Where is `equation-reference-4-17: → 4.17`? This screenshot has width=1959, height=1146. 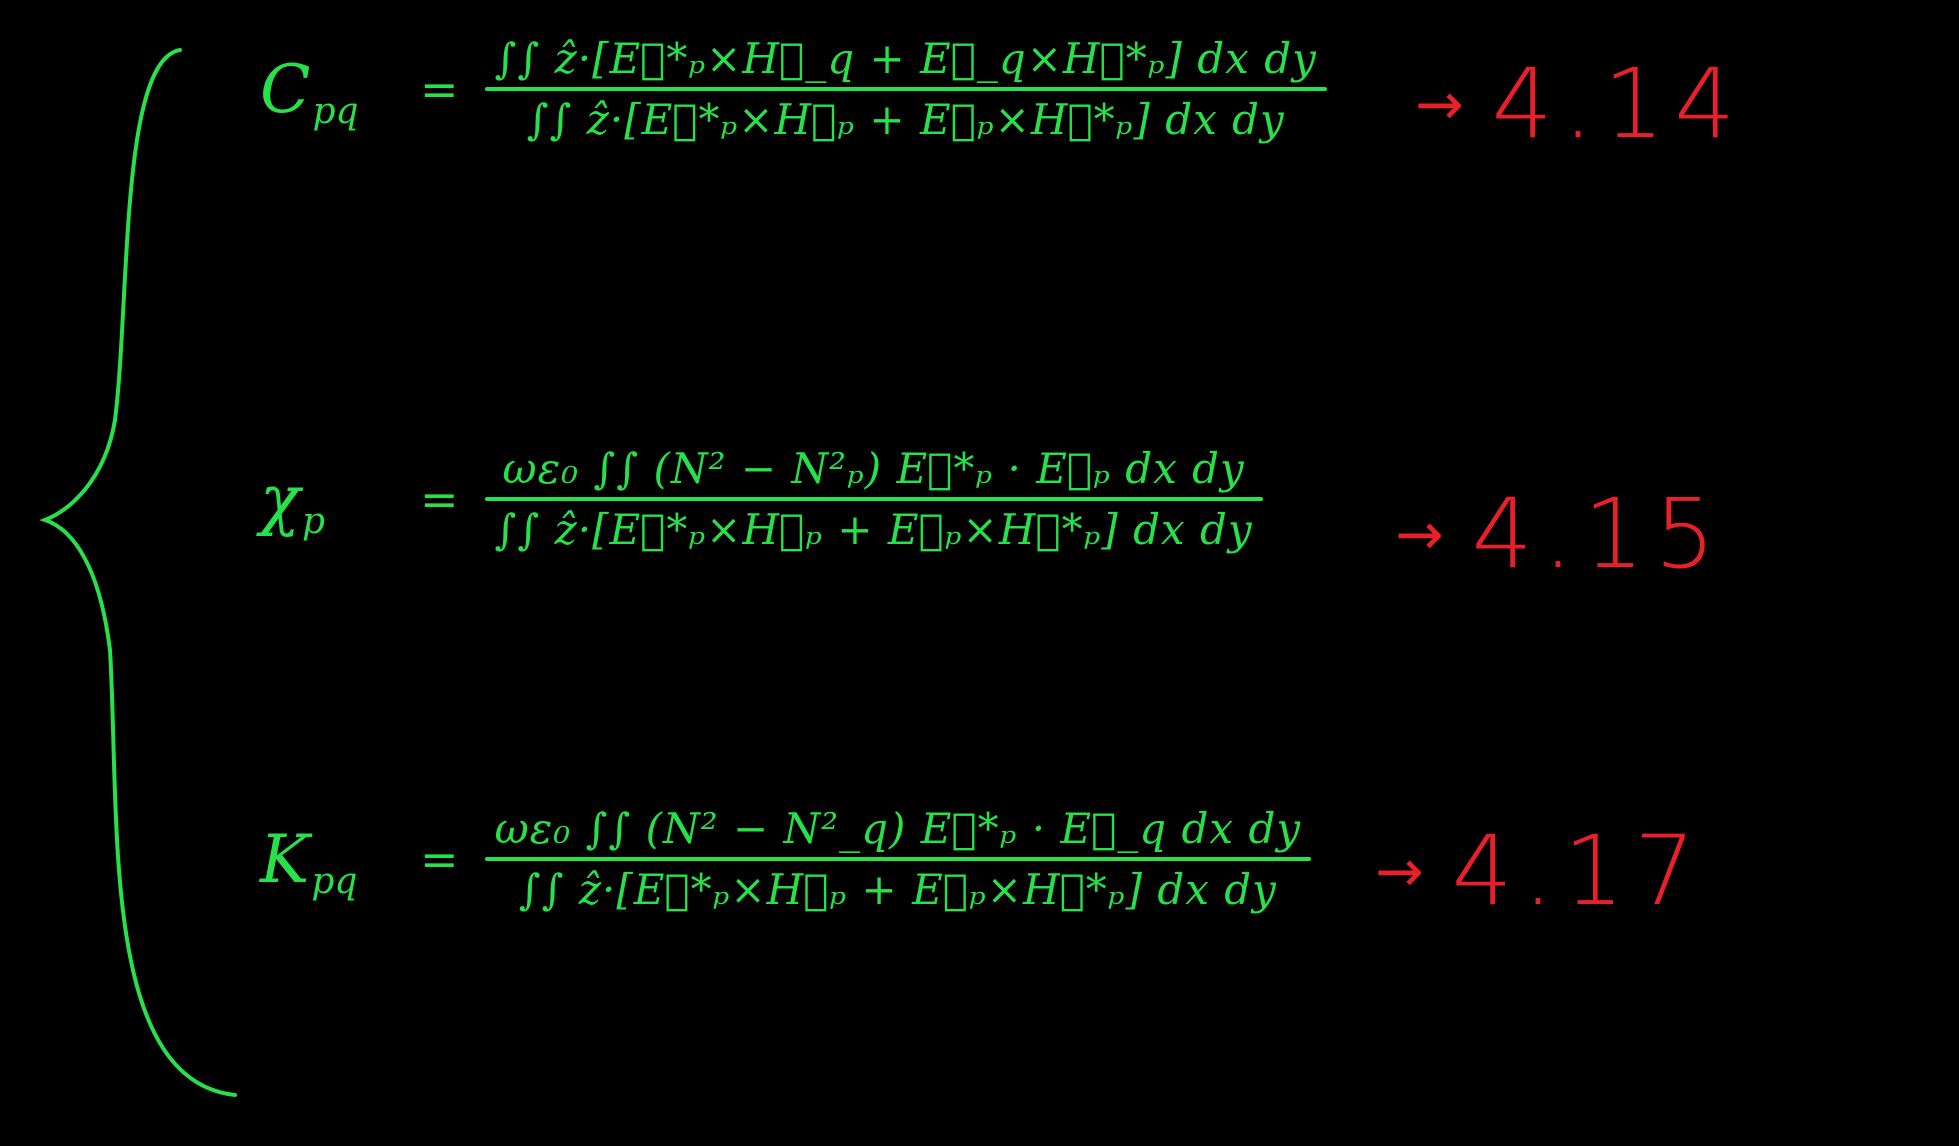
equation-reference-4-17: → 4.17 is located at coordinates (1540, 871).